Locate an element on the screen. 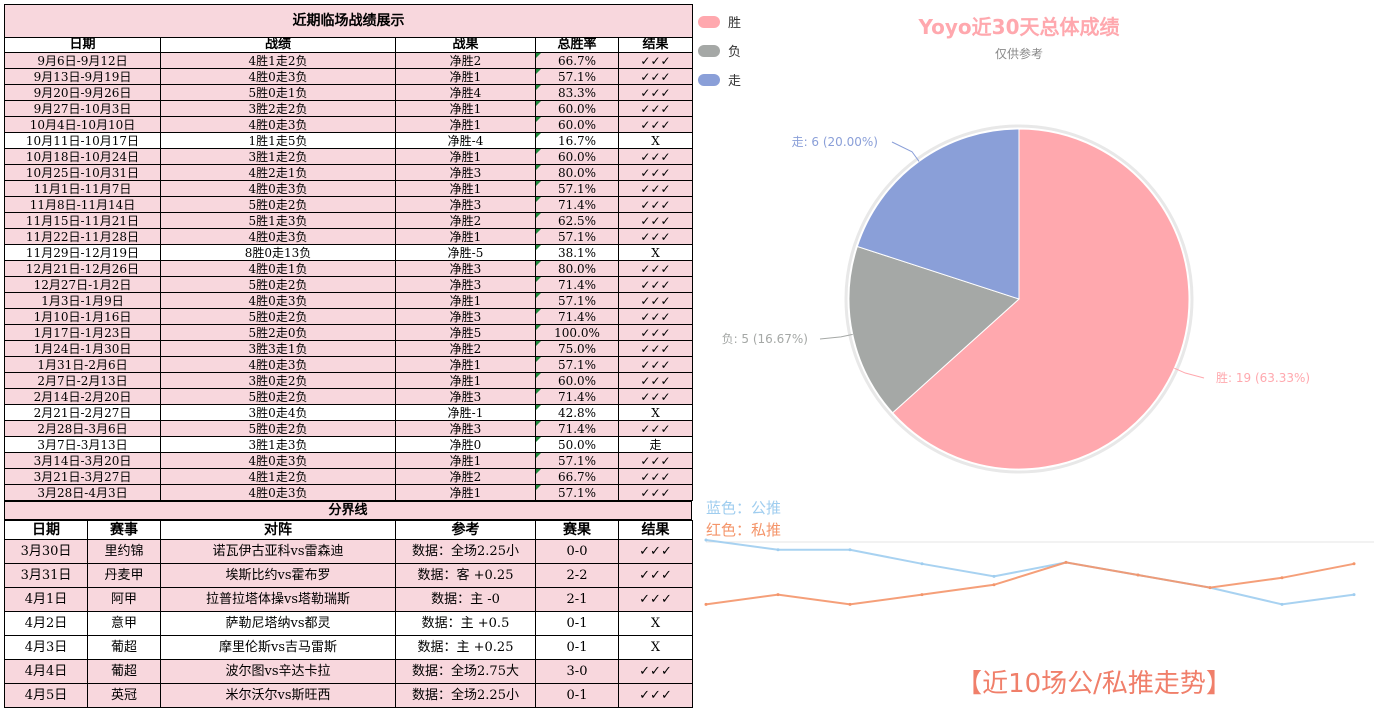 The width and height of the screenshot is (1374, 719). record-cell-date: 1月24日-1月30日 is located at coordinates (82, 348).